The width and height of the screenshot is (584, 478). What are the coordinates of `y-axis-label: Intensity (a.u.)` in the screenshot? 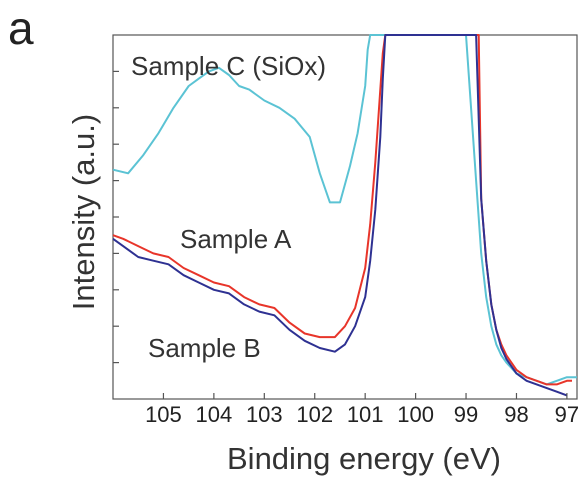 It's located at (83, 212).